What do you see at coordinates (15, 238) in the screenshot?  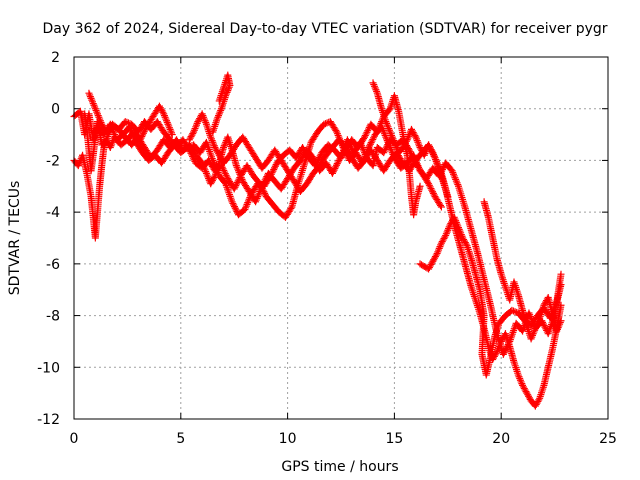 I see `y-axis-label: SDTVAR / TECUs` at bounding box center [15, 238].